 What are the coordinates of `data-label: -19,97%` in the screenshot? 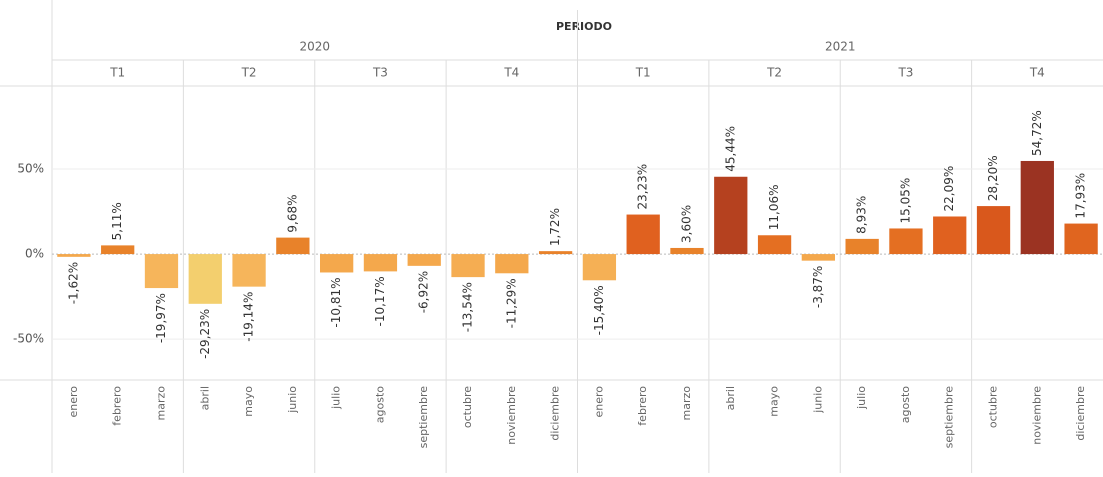 It's located at (161, 318).